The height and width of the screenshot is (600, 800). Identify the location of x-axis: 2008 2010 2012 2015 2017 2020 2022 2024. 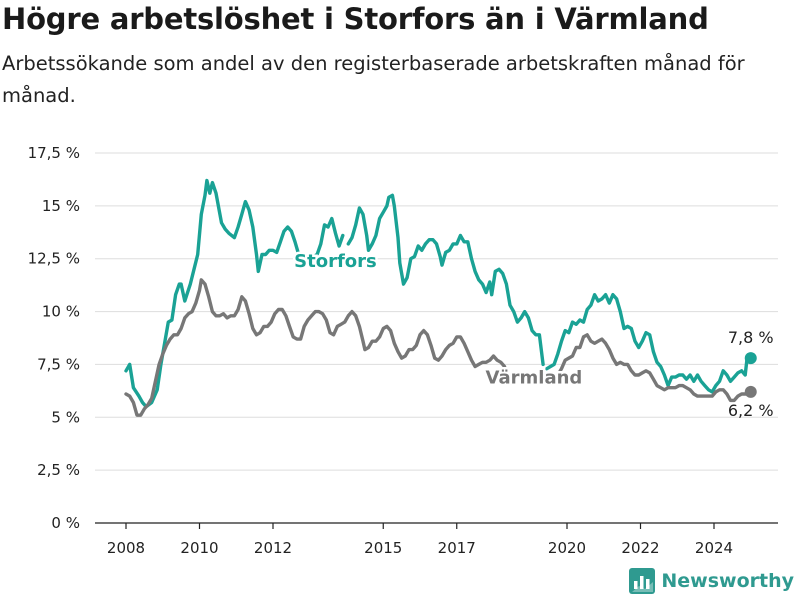
(436, 539).